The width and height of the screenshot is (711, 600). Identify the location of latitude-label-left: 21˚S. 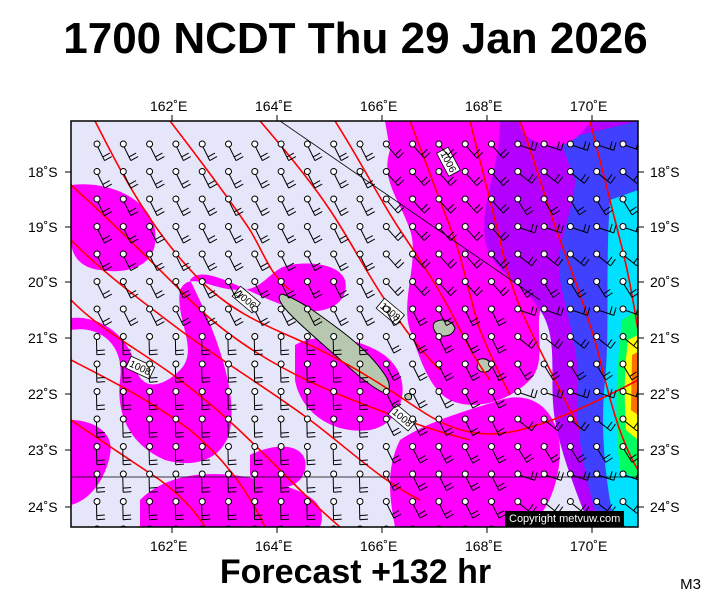
(43, 338).